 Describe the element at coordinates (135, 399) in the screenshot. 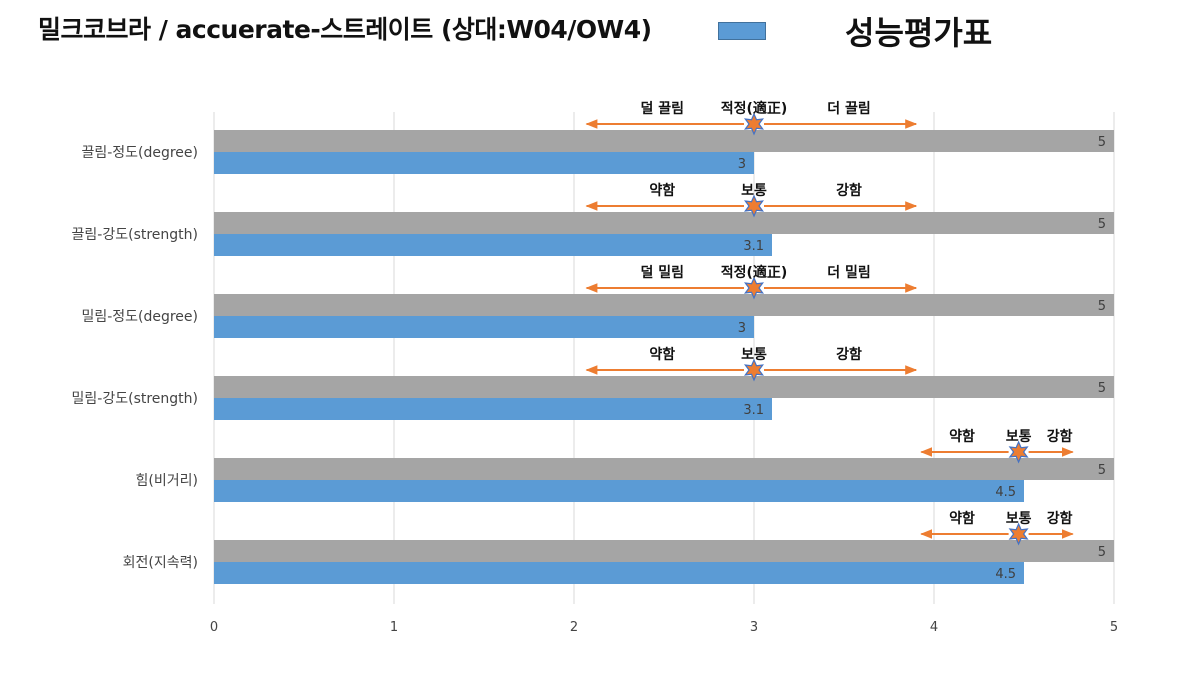

I see `category-label: 밀림-강도(strength)` at that location.